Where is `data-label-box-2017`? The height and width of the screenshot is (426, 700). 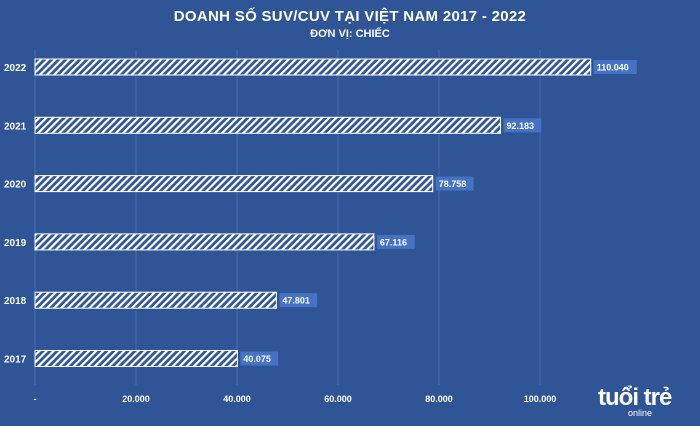 data-label-box-2017 is located at coordinates (259, 358).